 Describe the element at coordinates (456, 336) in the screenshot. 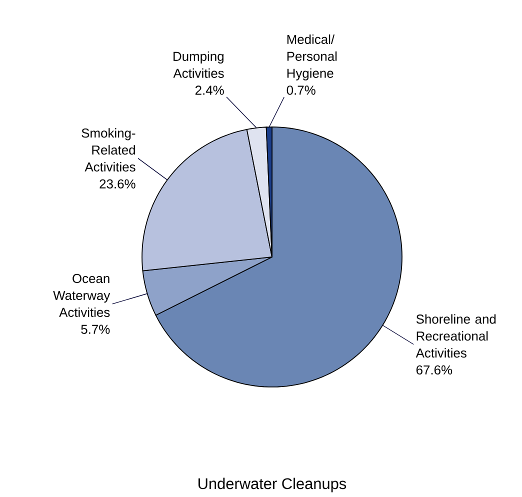

I see `slice-label: Shoreline and Recreational Activities` at that location.